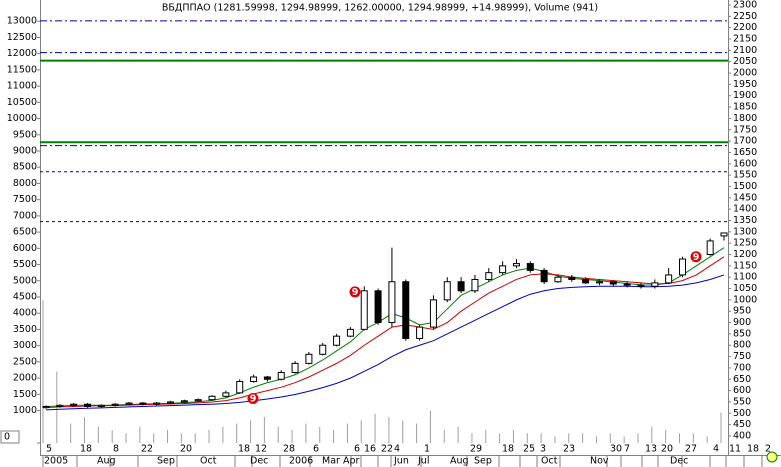 This screenshot has height=467, width=781. Describe the element at coordinates (745, 107) in the screenshot. I see `y2-tick-label: 1850` at that location.